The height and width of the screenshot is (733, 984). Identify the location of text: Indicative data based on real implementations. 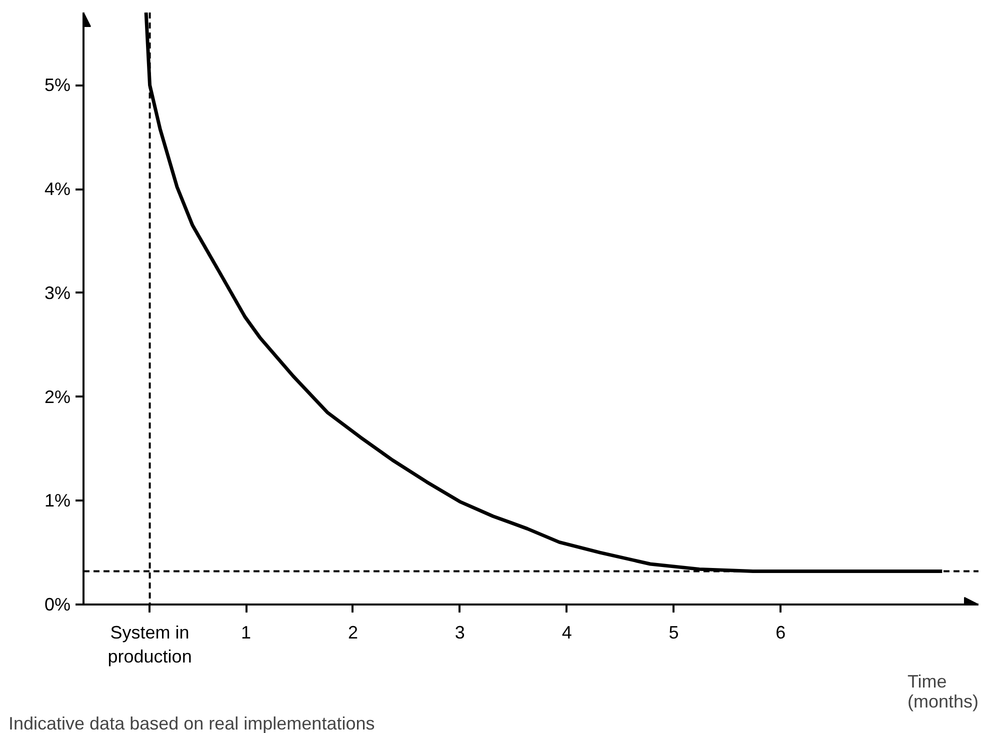
(191, 723).